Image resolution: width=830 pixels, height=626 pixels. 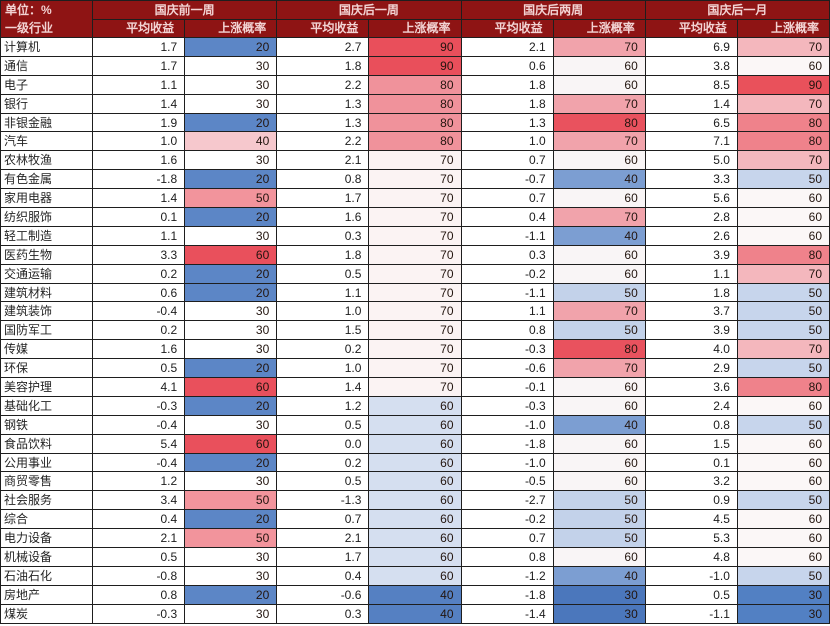 What do you see at coordinates (323, 405) in the screenshot?
I see `avg-return-cell: 1.2` at bounding box center [323, 405].